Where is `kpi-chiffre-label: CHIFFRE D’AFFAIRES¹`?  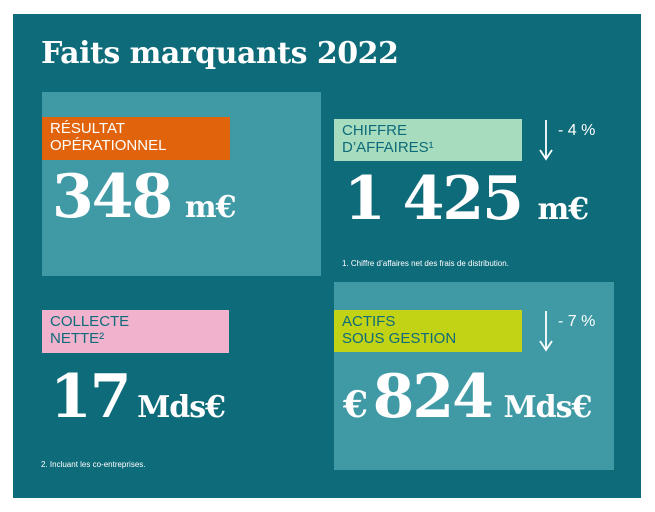 kpi-chiffre-label: CHIFFRE D’AFFAIRES¹ is located at coordinates (428, 140).